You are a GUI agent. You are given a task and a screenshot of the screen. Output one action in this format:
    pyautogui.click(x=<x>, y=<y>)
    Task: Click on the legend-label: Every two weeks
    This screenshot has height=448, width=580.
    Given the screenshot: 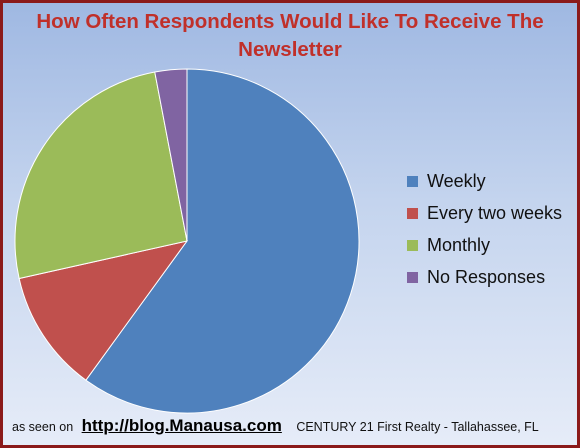 What is the action you would take?
    pyautogui.click(x=495, y=212)
    